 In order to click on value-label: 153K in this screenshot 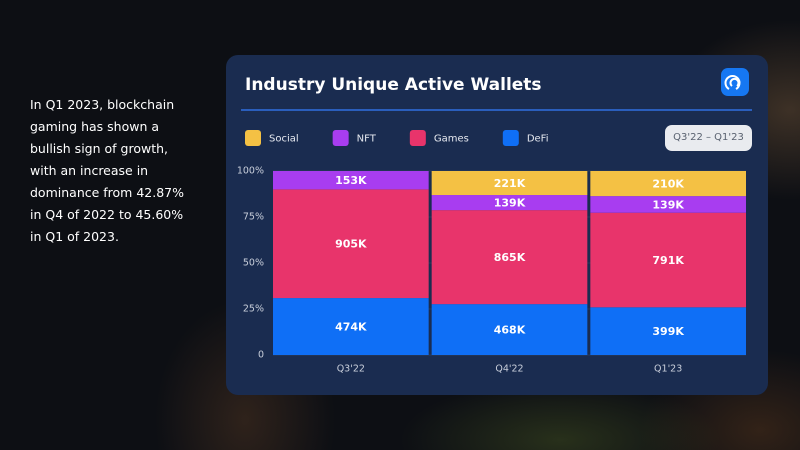, I will do `click(351, 180)`.